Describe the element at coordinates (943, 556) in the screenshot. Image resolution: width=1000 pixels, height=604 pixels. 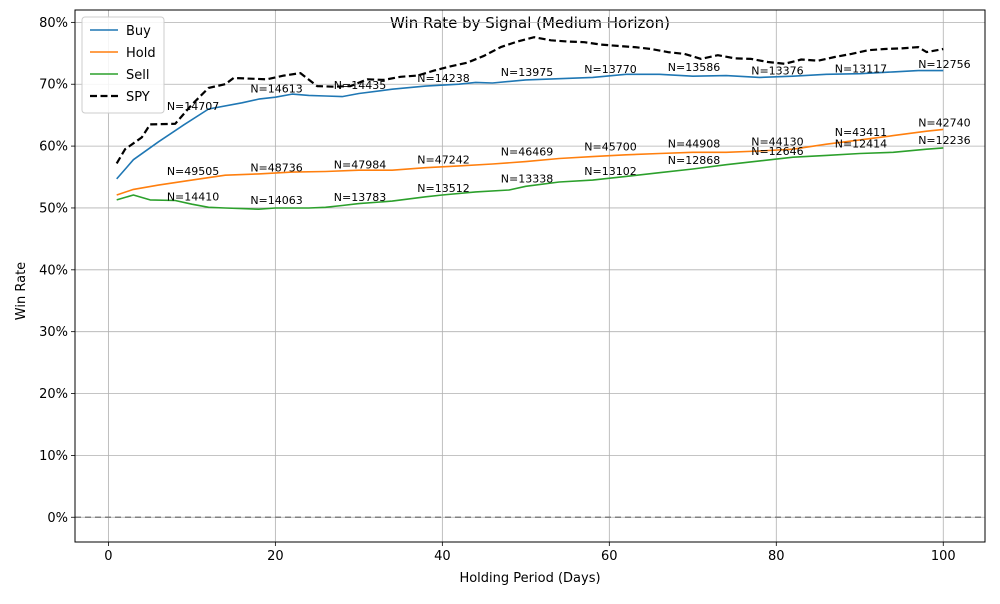
I see `x-tick-label: 100` at that location.